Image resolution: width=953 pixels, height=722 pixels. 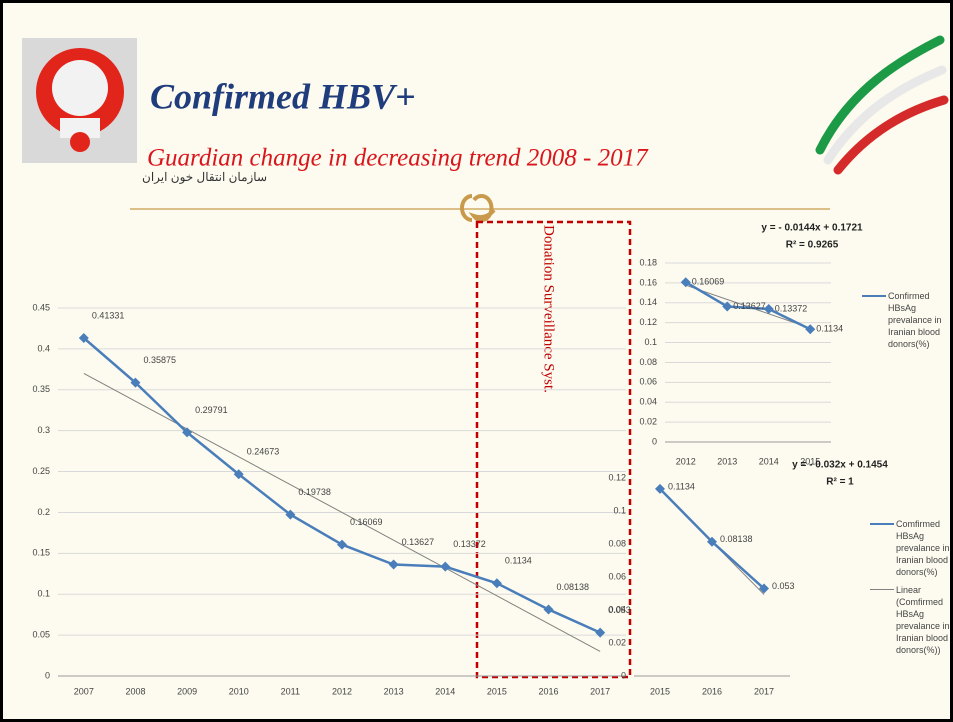 What do you see at coordinates (204, 177) in the screenshot?
I see `logo-caption: سازمان انتقال خون ایران` at bounding box center [204, 177].